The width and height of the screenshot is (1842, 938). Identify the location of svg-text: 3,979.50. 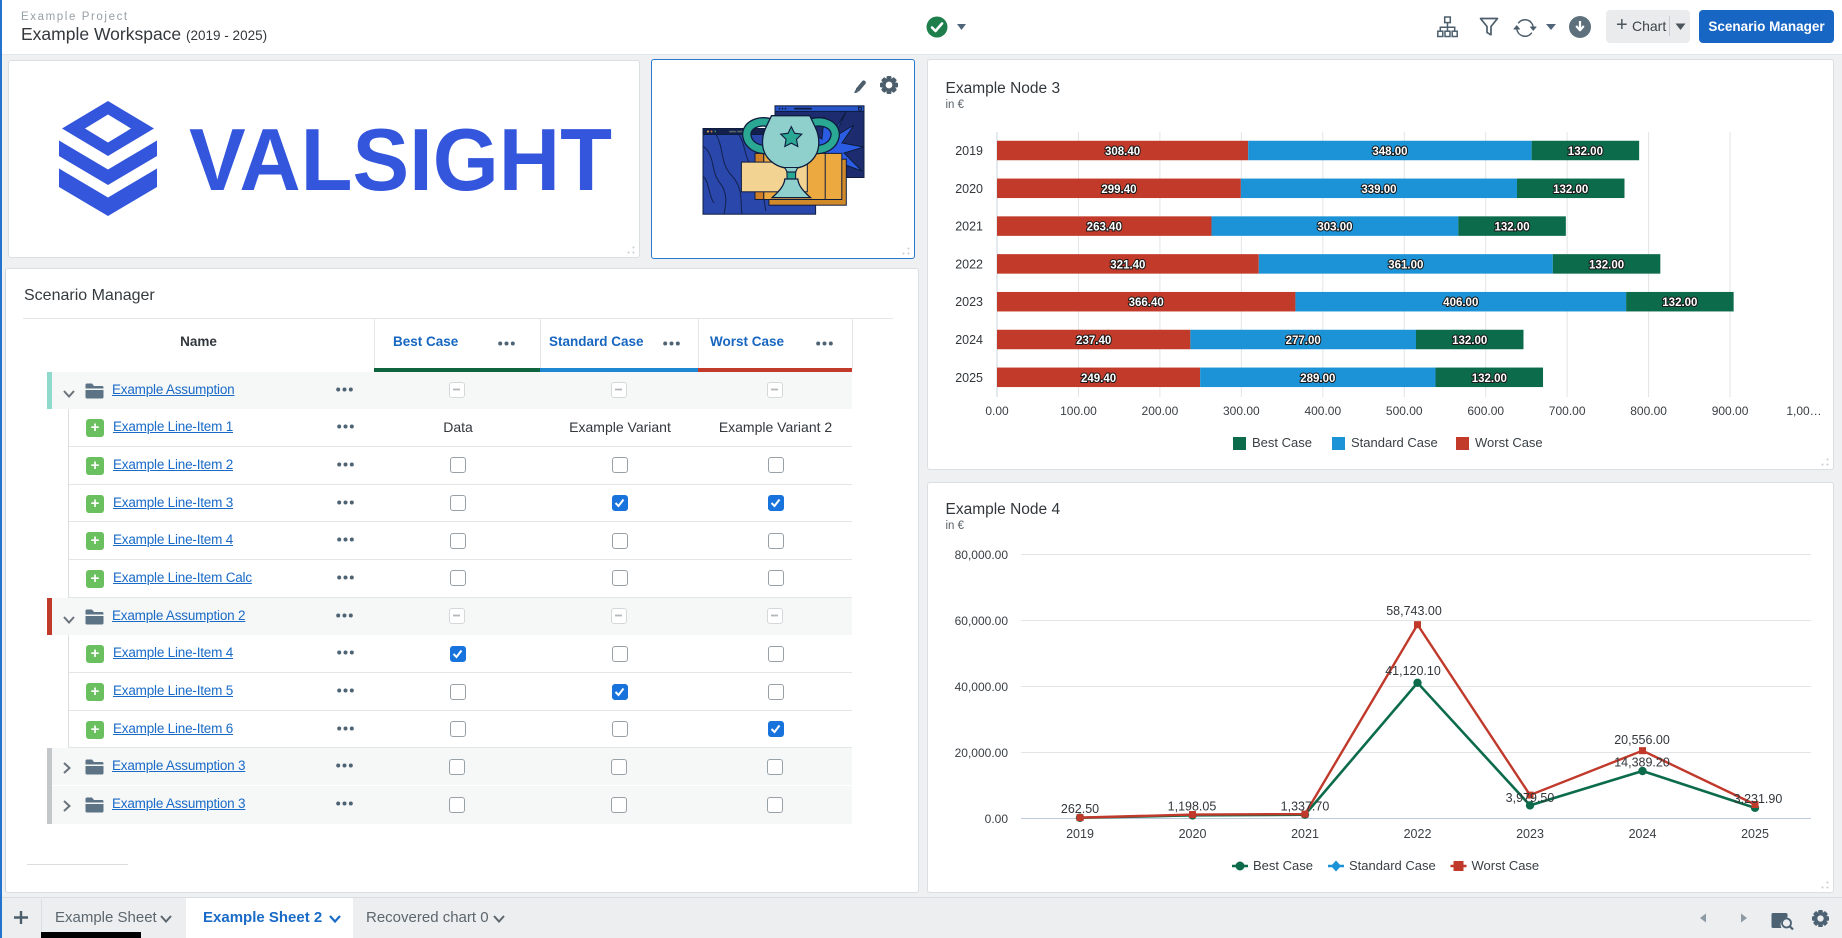
(1530, 798).